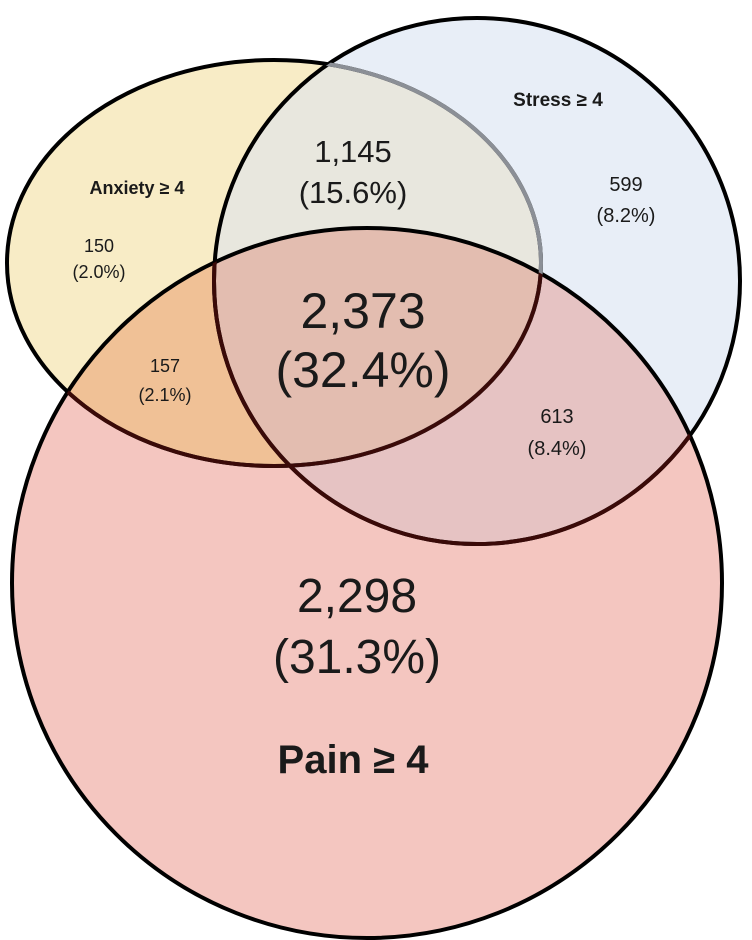  Describe the element at coordinates (137, 188) in the screenshot. I see `anxiety-set-label: Anxiety ≥ 4` at that location.